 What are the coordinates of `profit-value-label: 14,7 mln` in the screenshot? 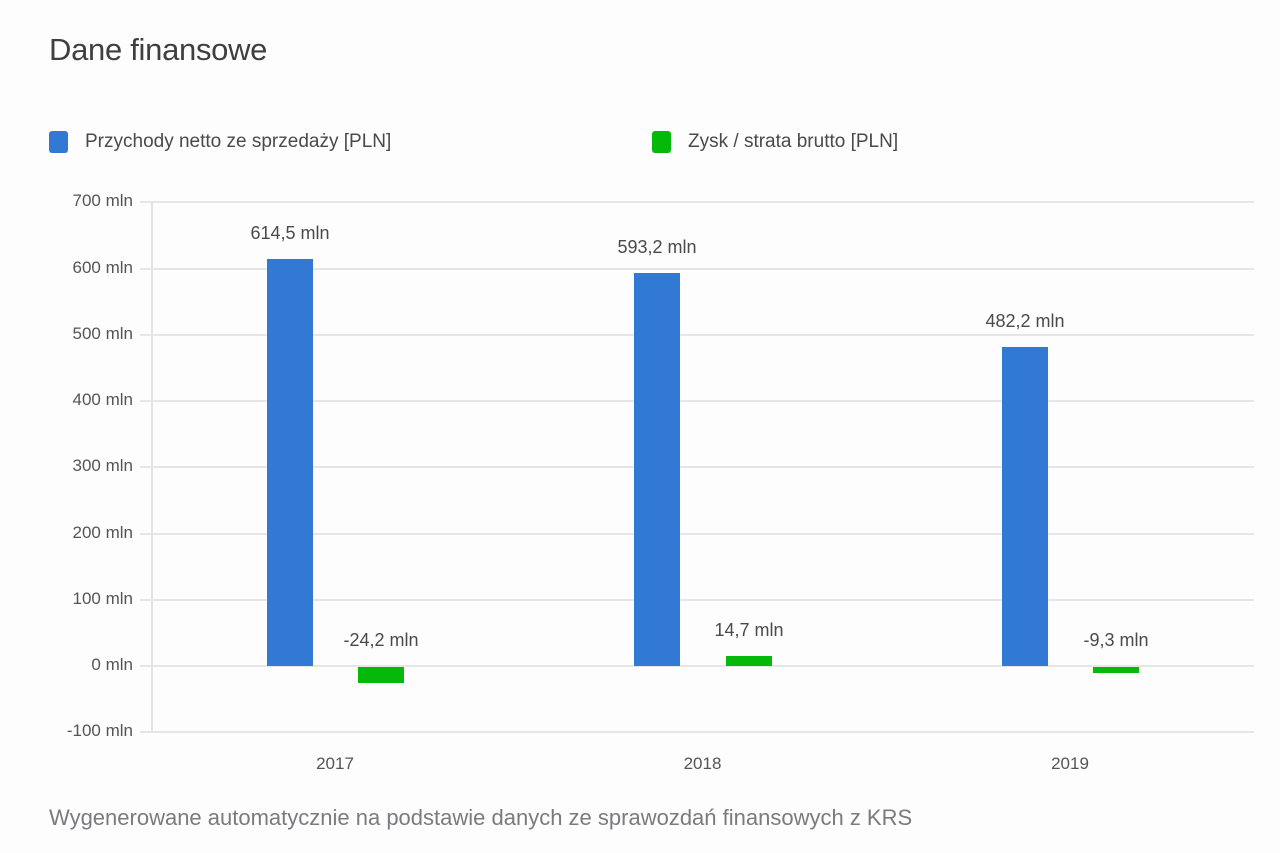 It's located at (749, 630).